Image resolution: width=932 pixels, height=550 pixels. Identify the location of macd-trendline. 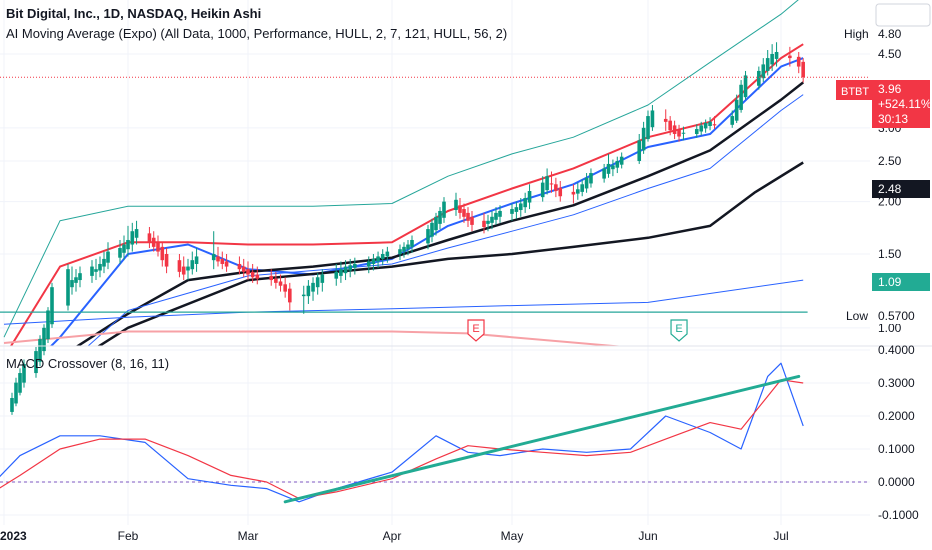
(542, 439).